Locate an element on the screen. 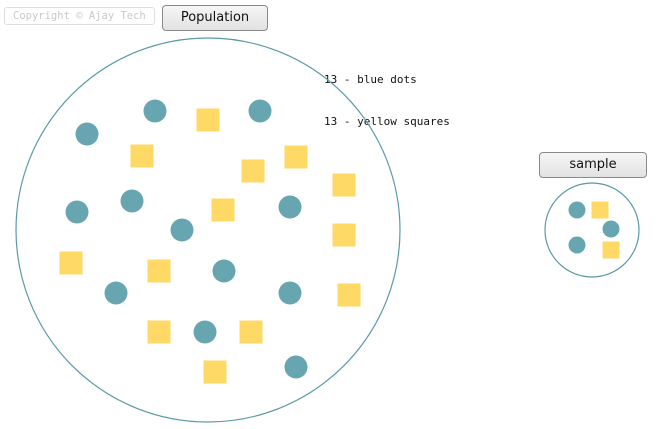 The image size is (666, 429). population-legend: 13 - blue dots 13 - yellow squares is located at coordinates (387, 101).